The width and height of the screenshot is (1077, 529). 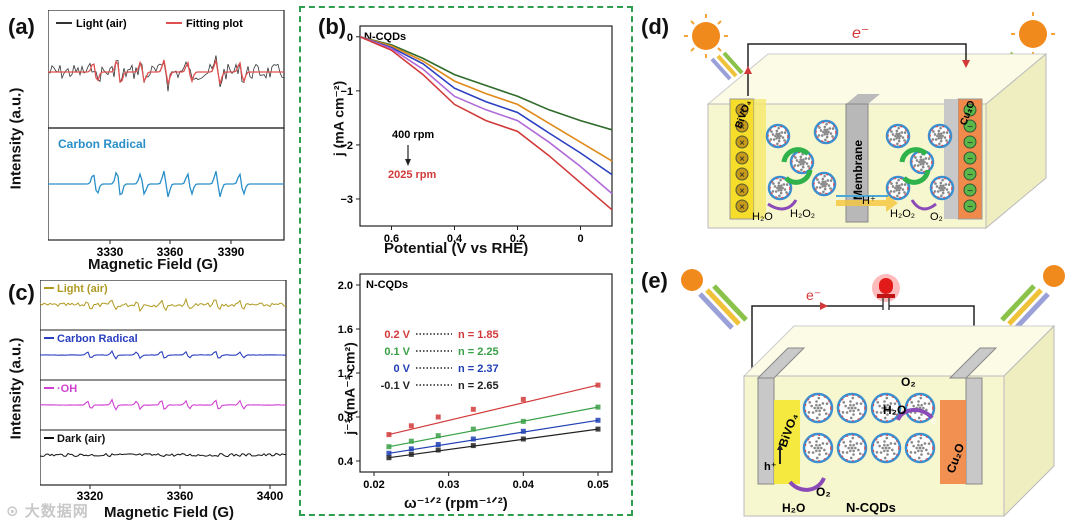 I want to click on lsv-ytick-0: 0, so click(x=350, y=38).